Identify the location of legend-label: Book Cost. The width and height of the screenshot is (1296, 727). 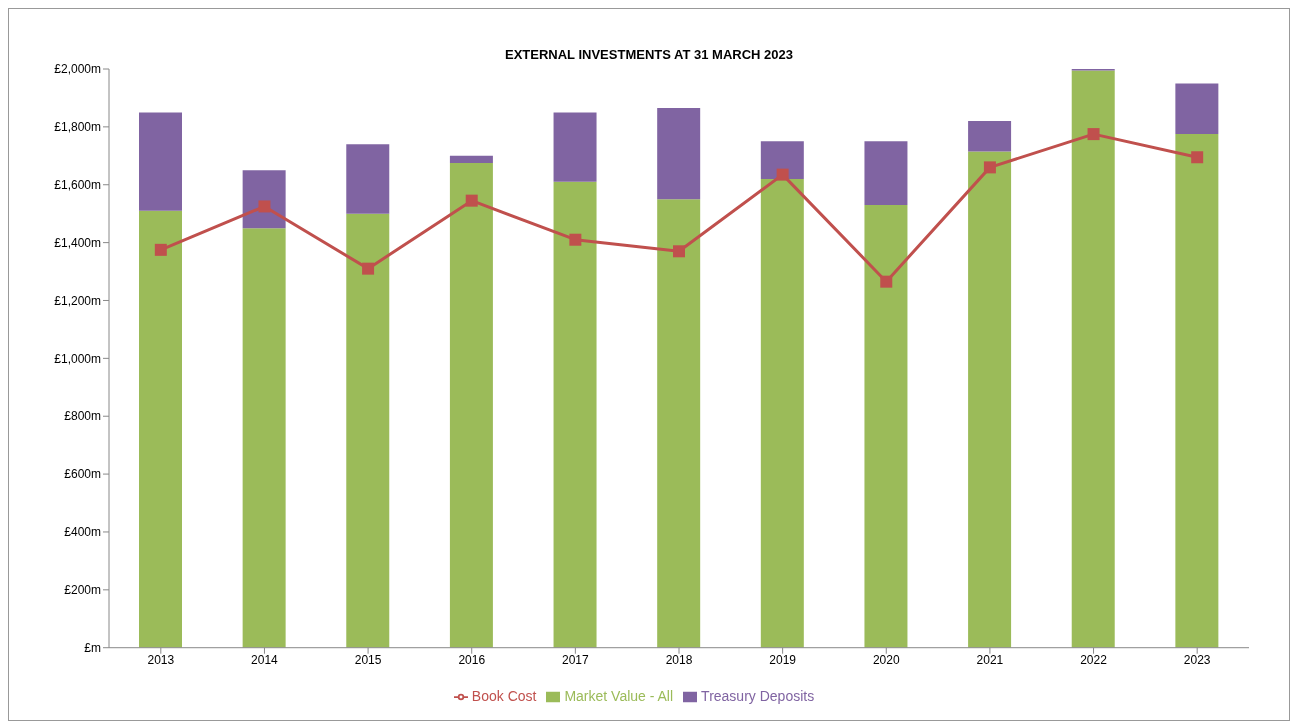
(504, 695).